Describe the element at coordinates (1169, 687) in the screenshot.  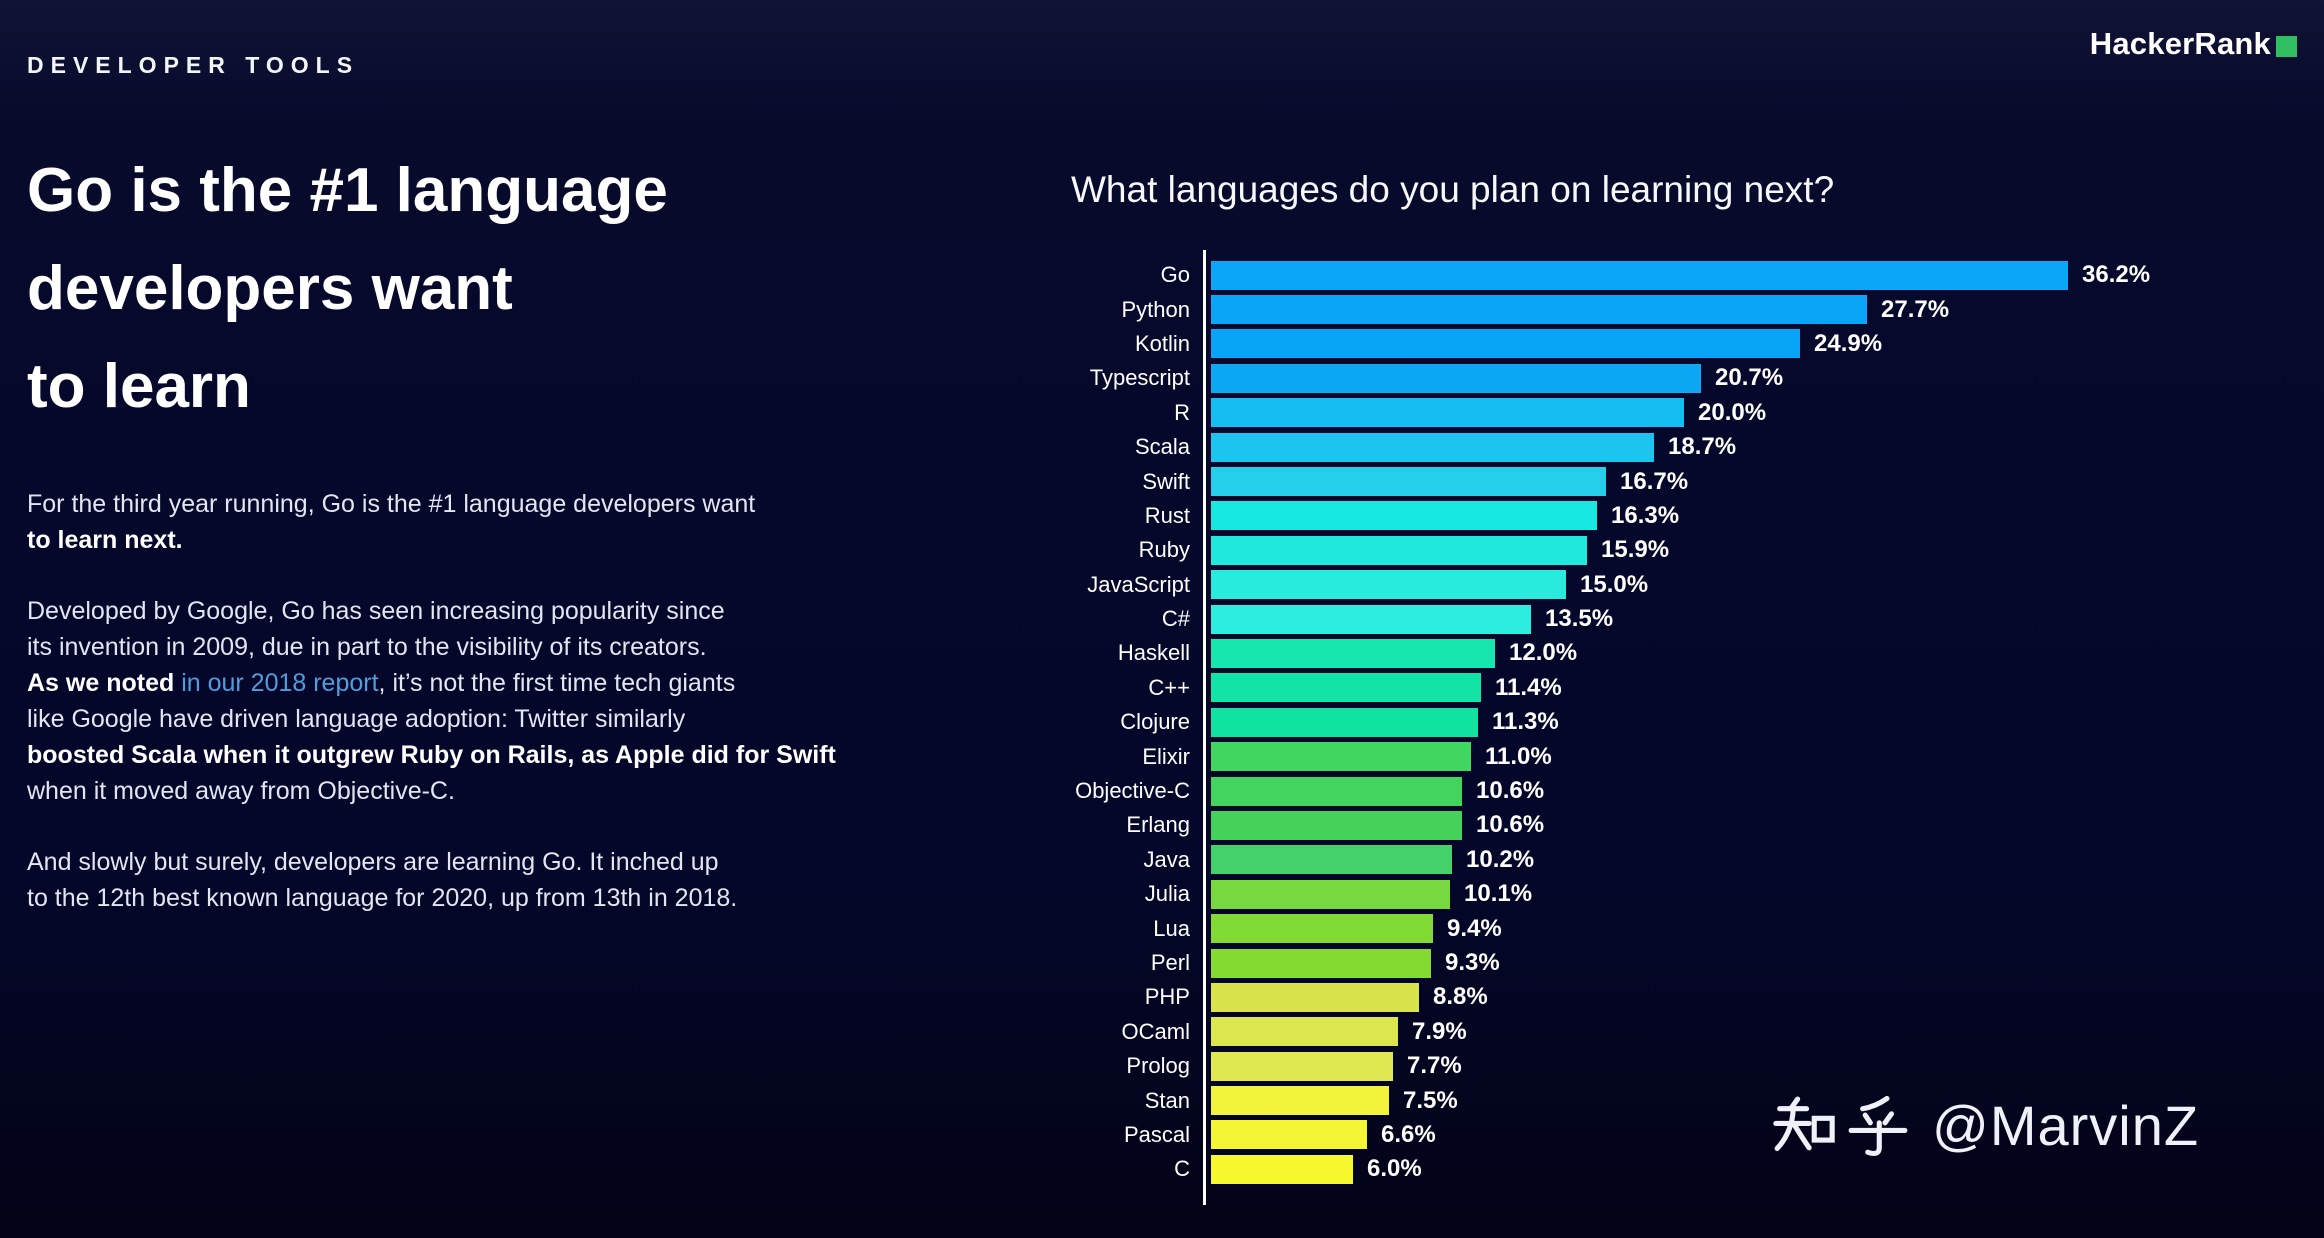
I see `bar-label: C++` at that location.